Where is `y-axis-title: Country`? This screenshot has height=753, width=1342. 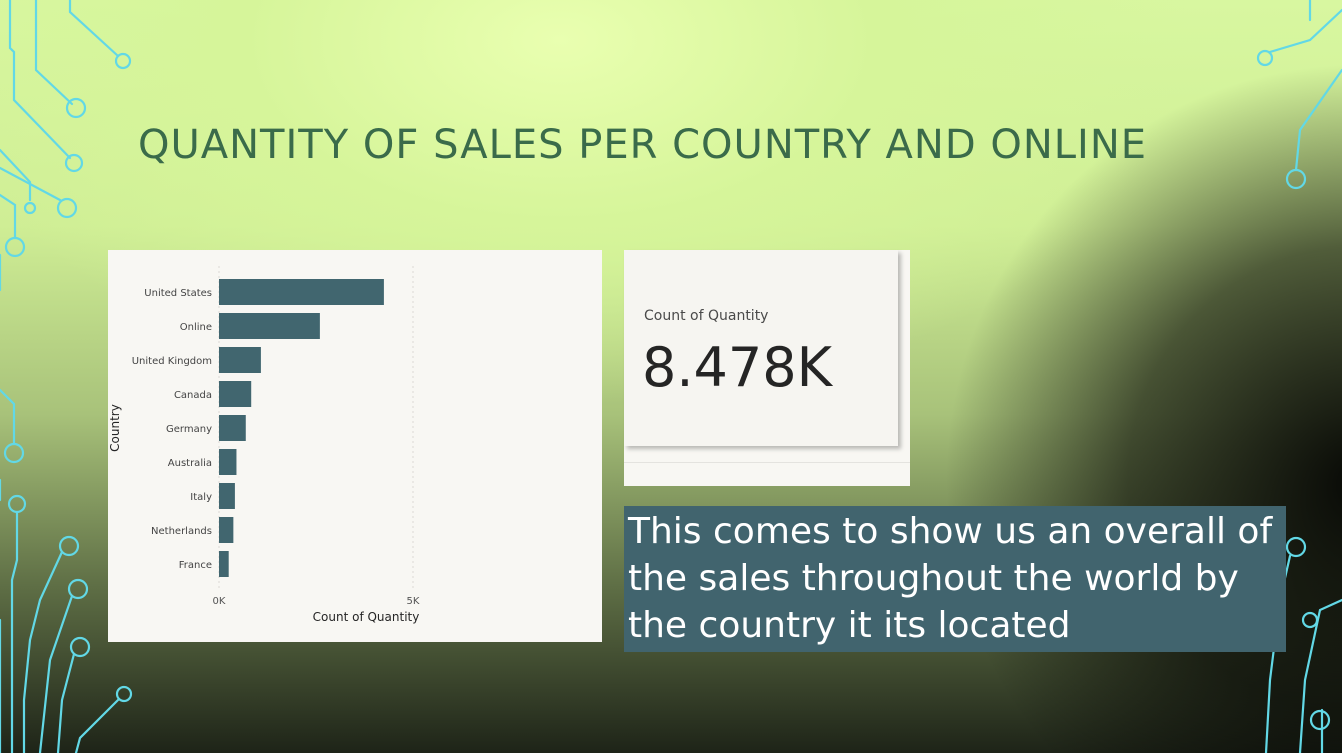 y-axis-title: Country is located at coordinates (115, 428).